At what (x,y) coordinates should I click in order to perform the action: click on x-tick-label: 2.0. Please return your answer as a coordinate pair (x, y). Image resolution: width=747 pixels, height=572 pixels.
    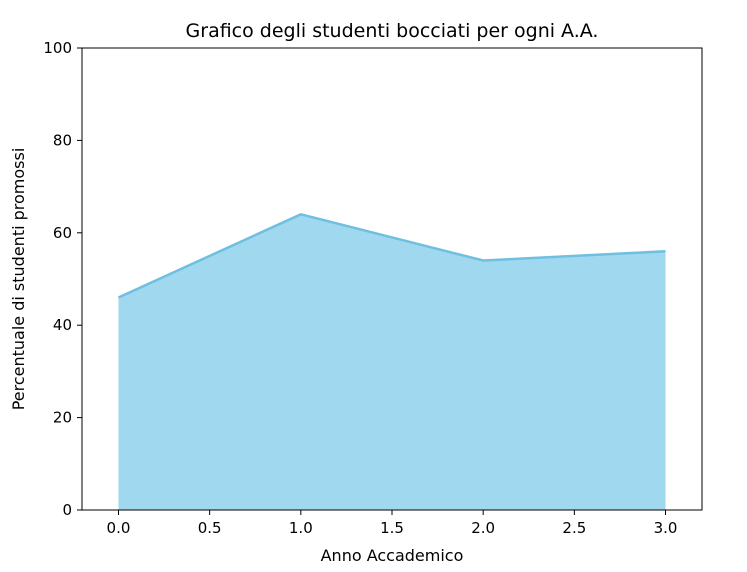
    Looking at the image, I should click on (483, 528).